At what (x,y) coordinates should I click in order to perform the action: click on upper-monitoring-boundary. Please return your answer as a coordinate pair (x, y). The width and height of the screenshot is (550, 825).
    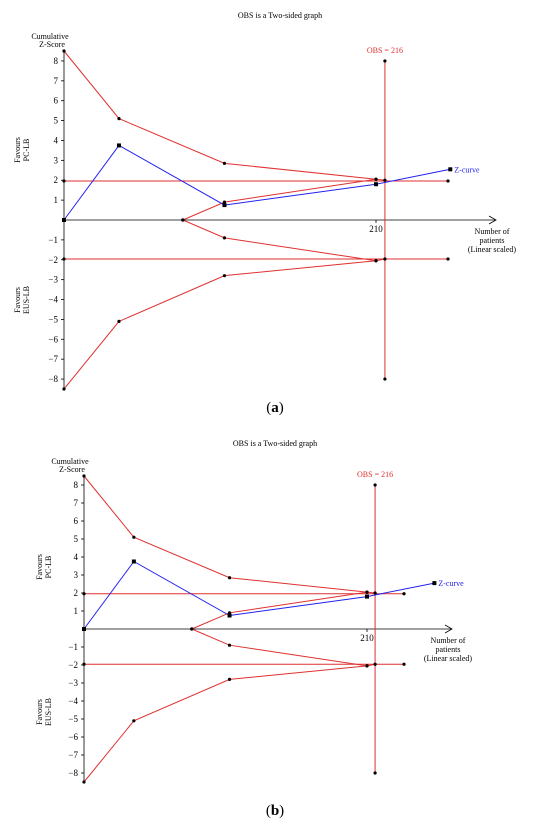
    Looking at the image, I should click on (224, 115).